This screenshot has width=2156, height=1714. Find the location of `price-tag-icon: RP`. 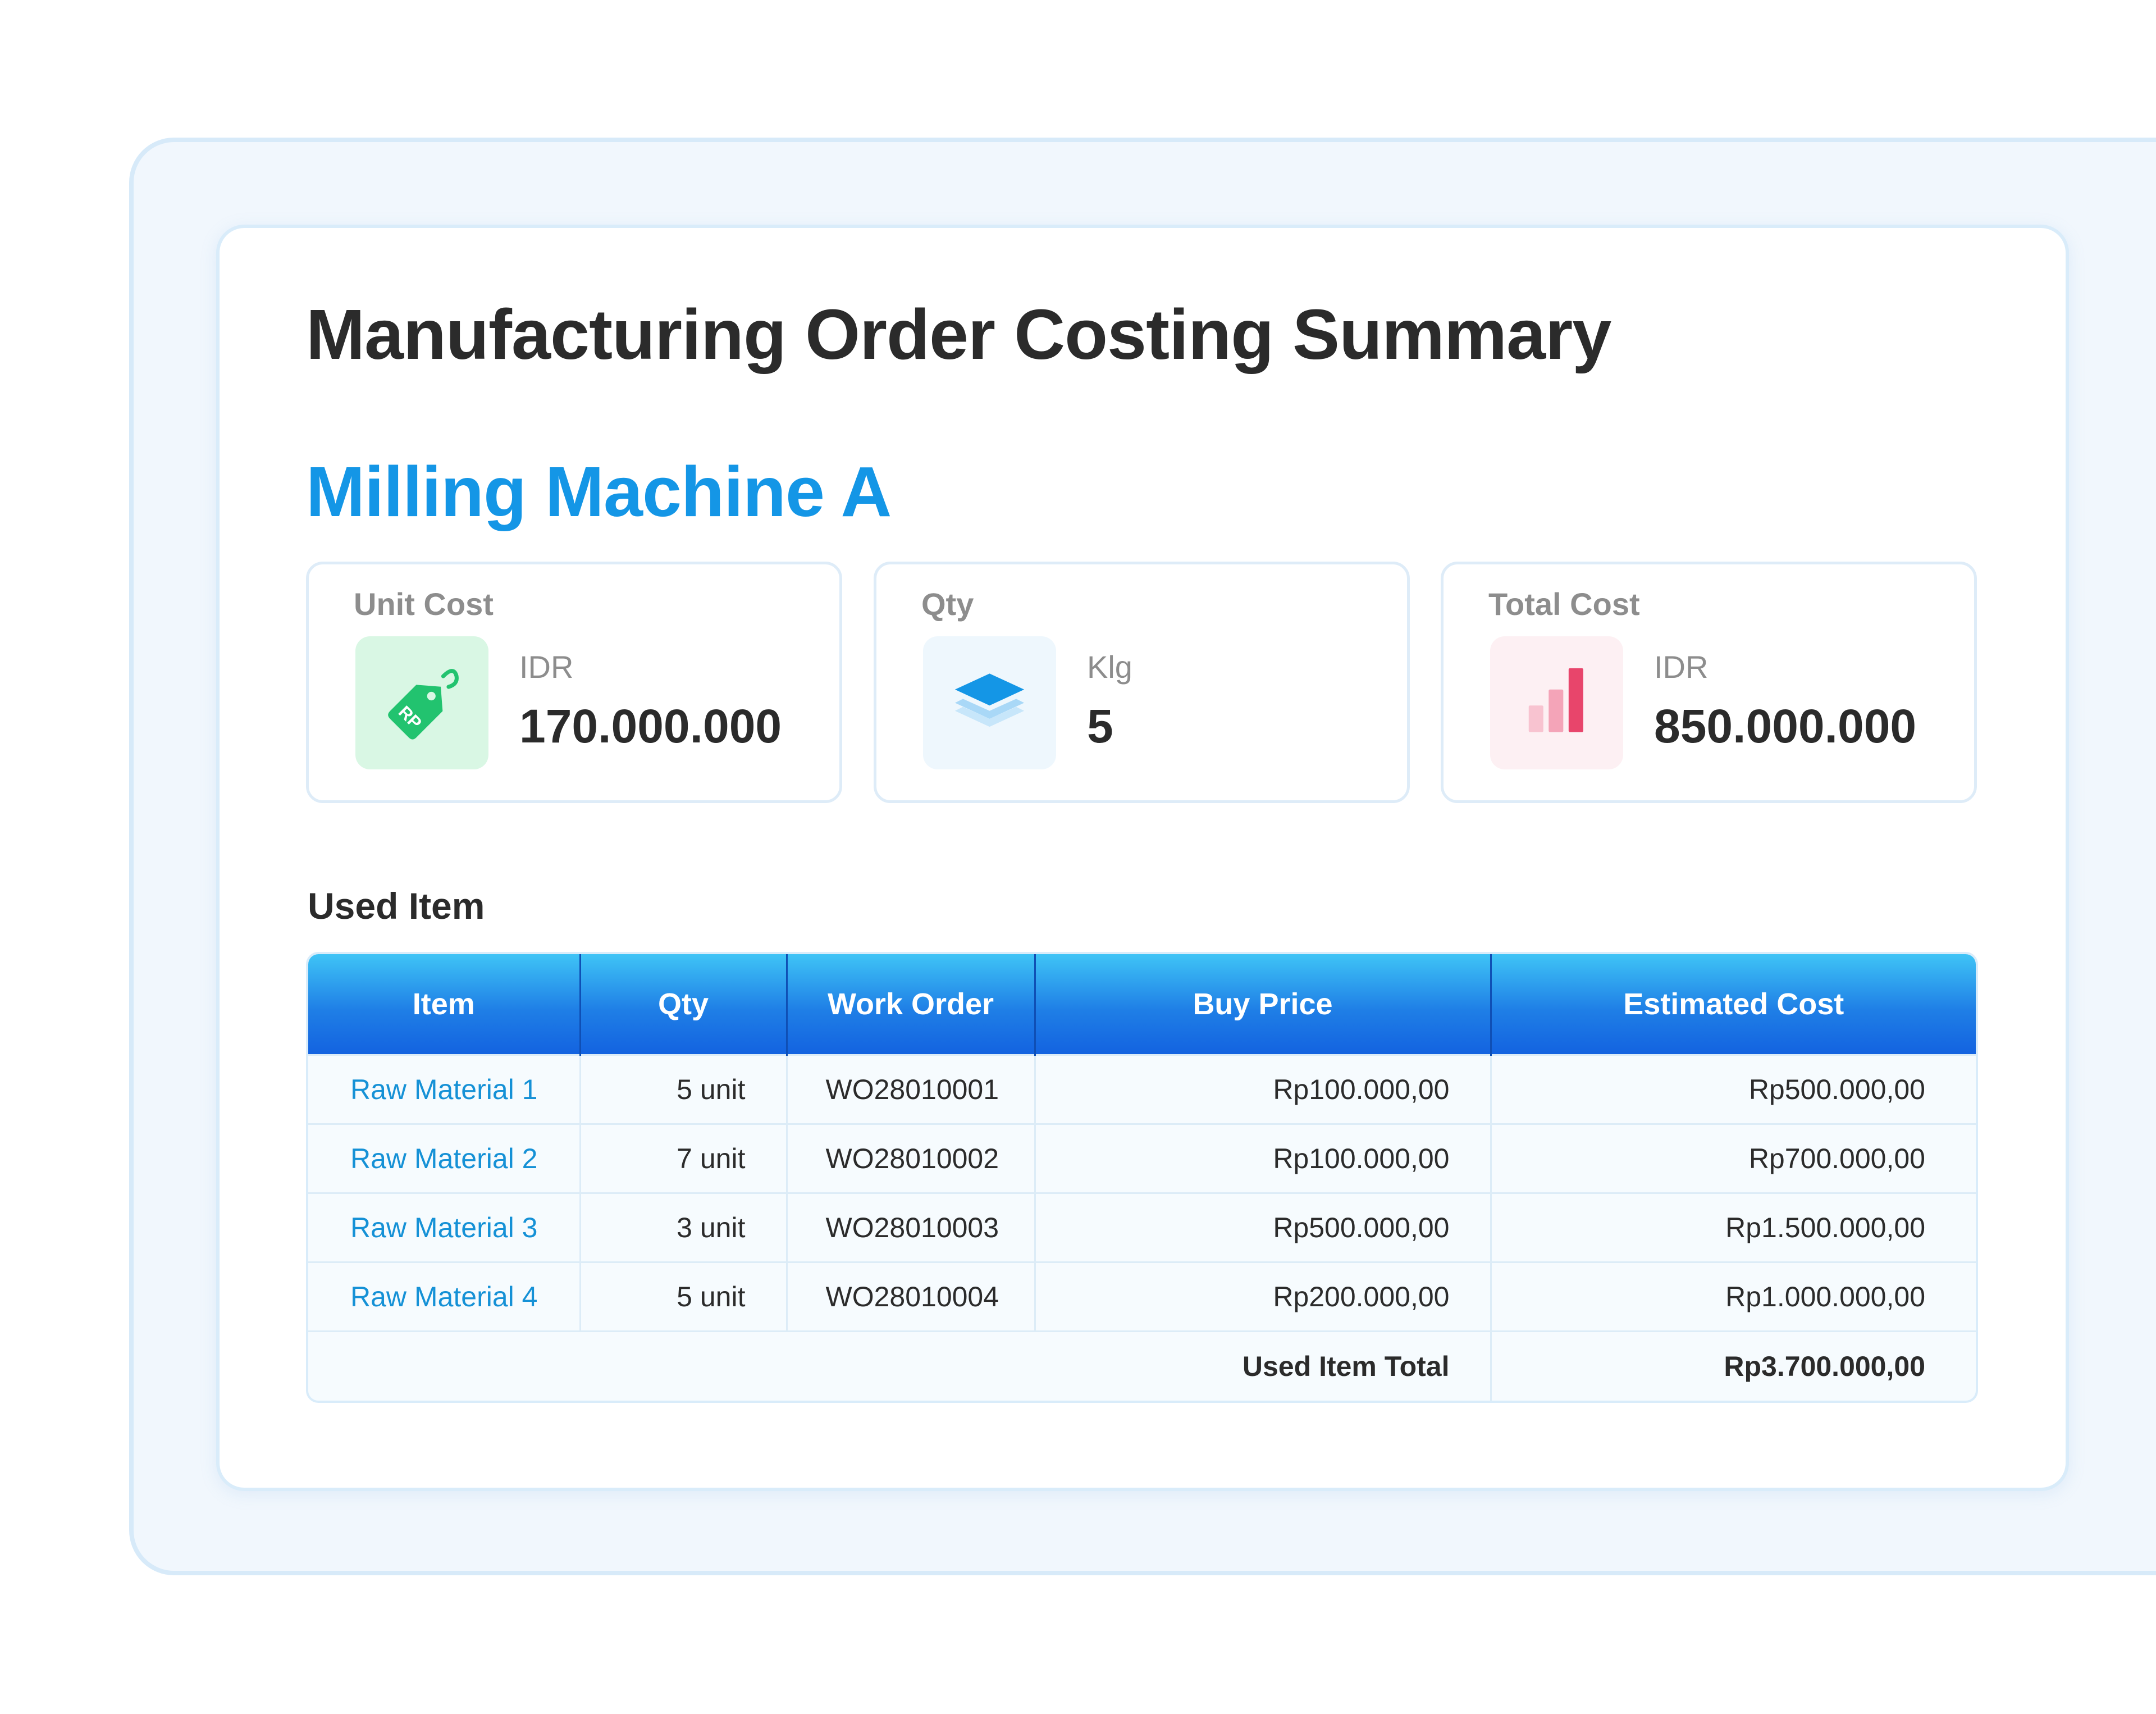

price-tag-icon: RP is located at coordinates (421, 702).